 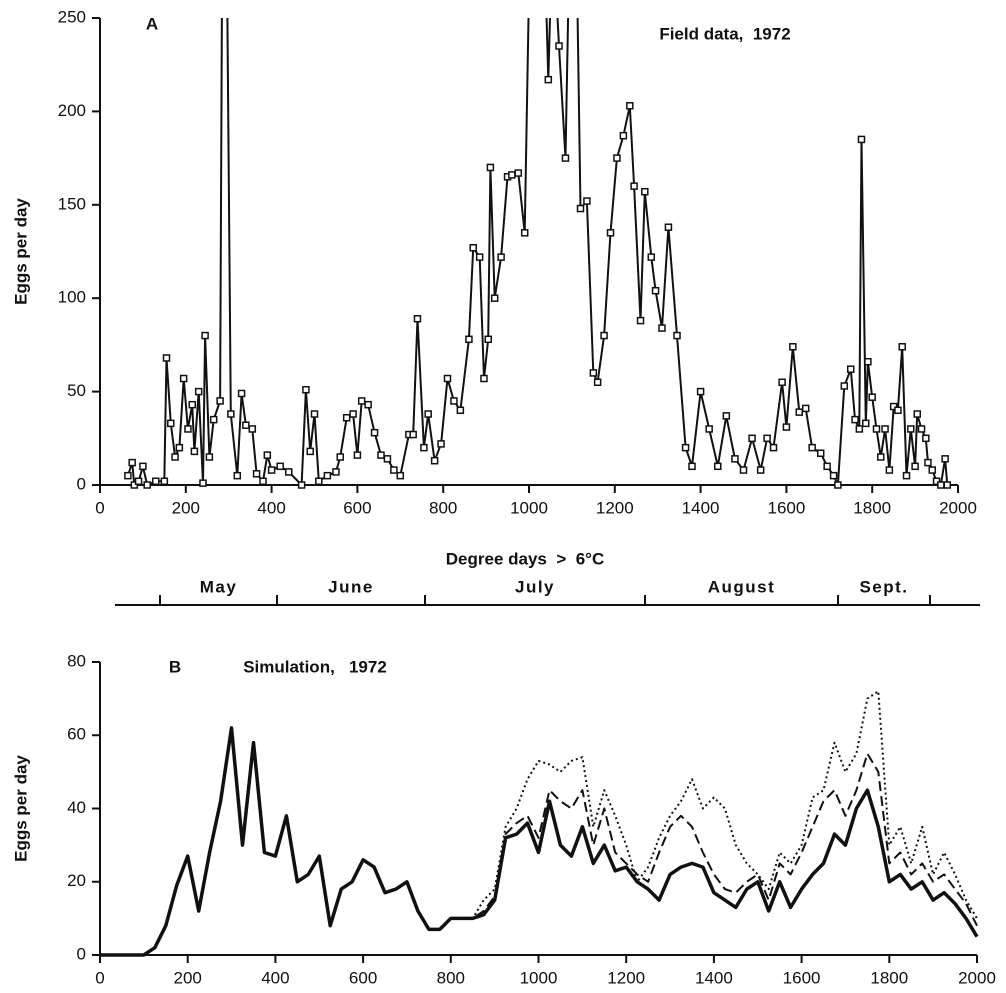 What do you see at coordinates (615, 507) in the screenshot?
I see `x-tick-label: 1200` at bounding box center [615, 507].